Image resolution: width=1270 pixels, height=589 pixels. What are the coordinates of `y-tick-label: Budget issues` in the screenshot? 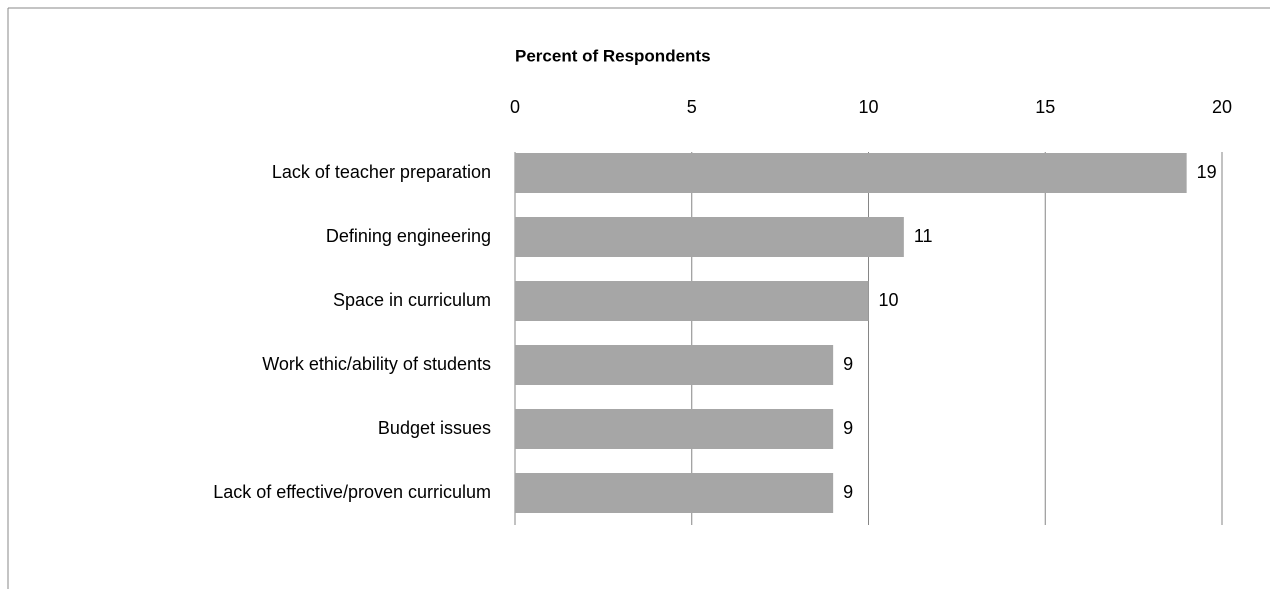 It's located at (434, 428).